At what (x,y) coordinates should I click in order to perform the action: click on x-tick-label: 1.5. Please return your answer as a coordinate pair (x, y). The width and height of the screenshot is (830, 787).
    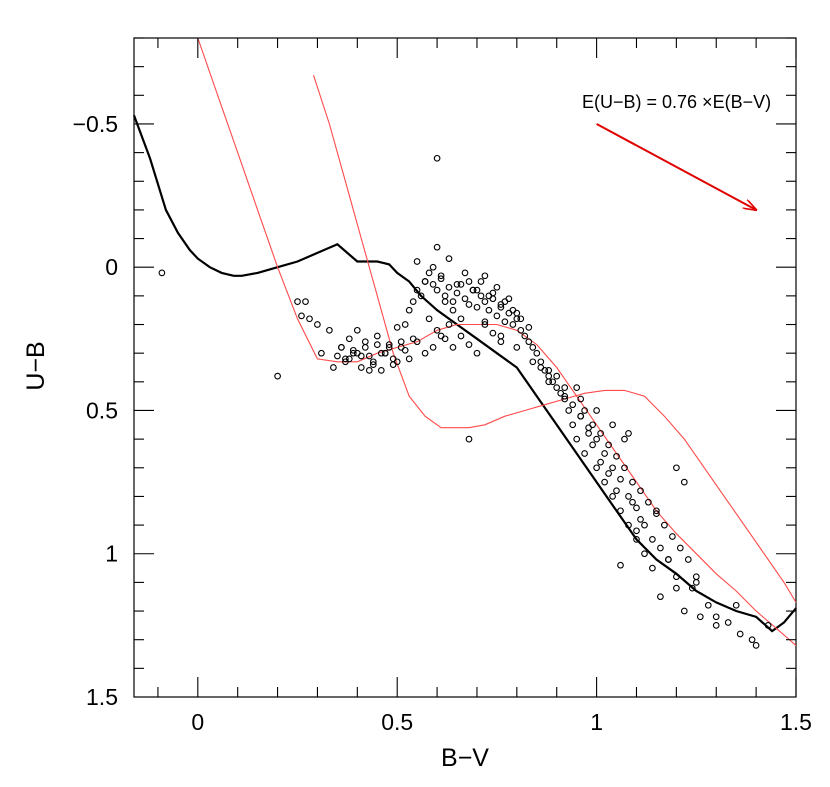
    Looking at the image, I should click on (796, 722).